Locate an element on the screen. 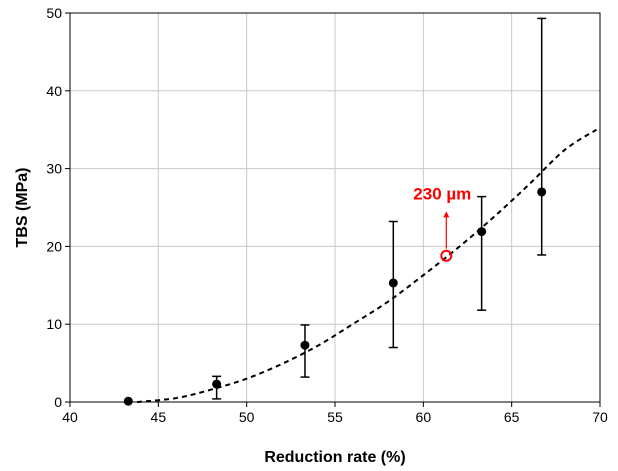 This screenshot has width=618, height=471. y-tick-label: 30 is located at coordinates (54, 169).